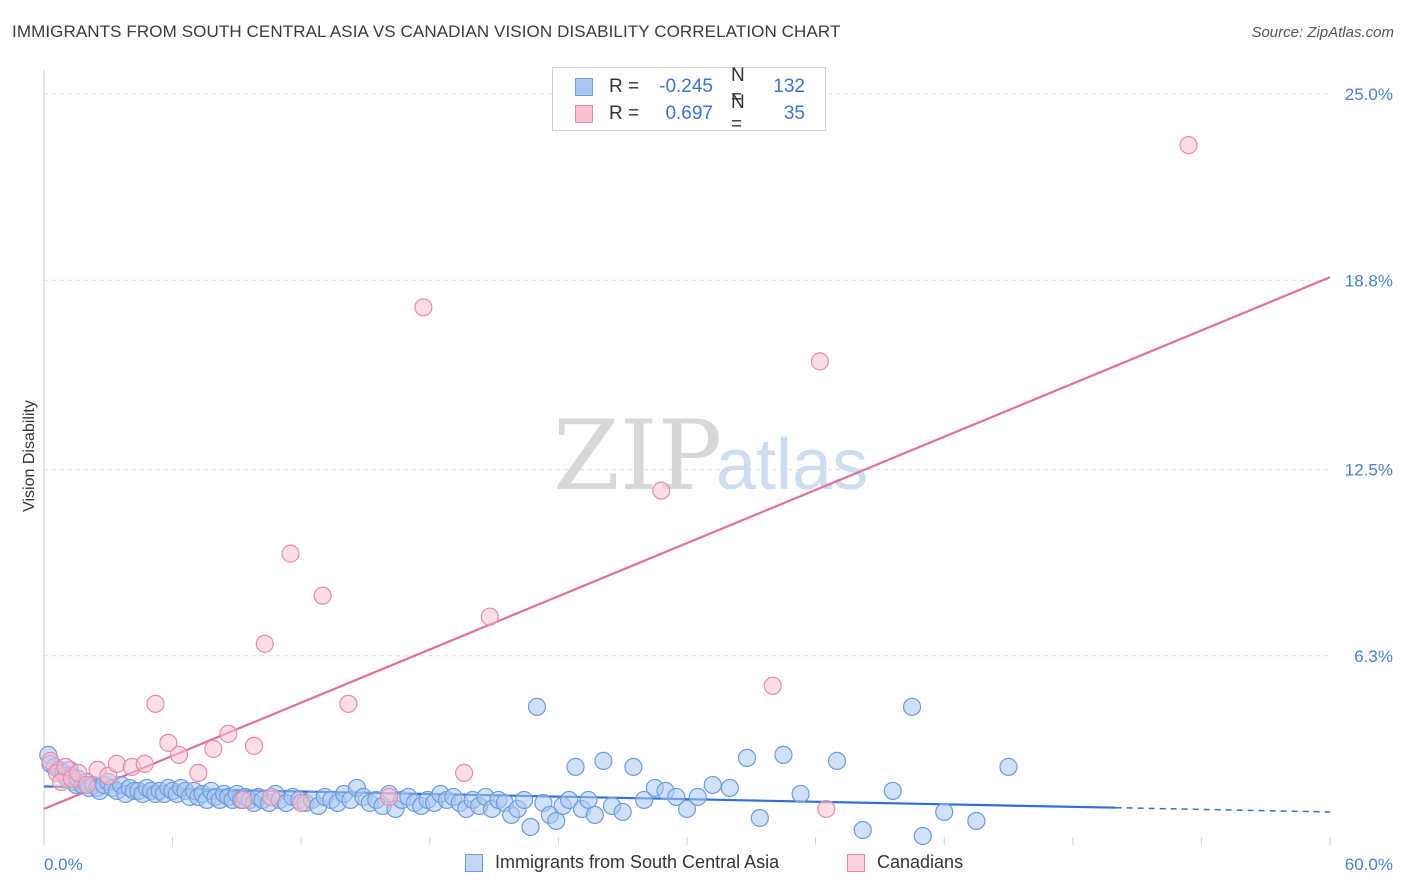  Describe the element at coordinates (789, 86) in the screenshot. I see `legend-n-value: 132` at that location.